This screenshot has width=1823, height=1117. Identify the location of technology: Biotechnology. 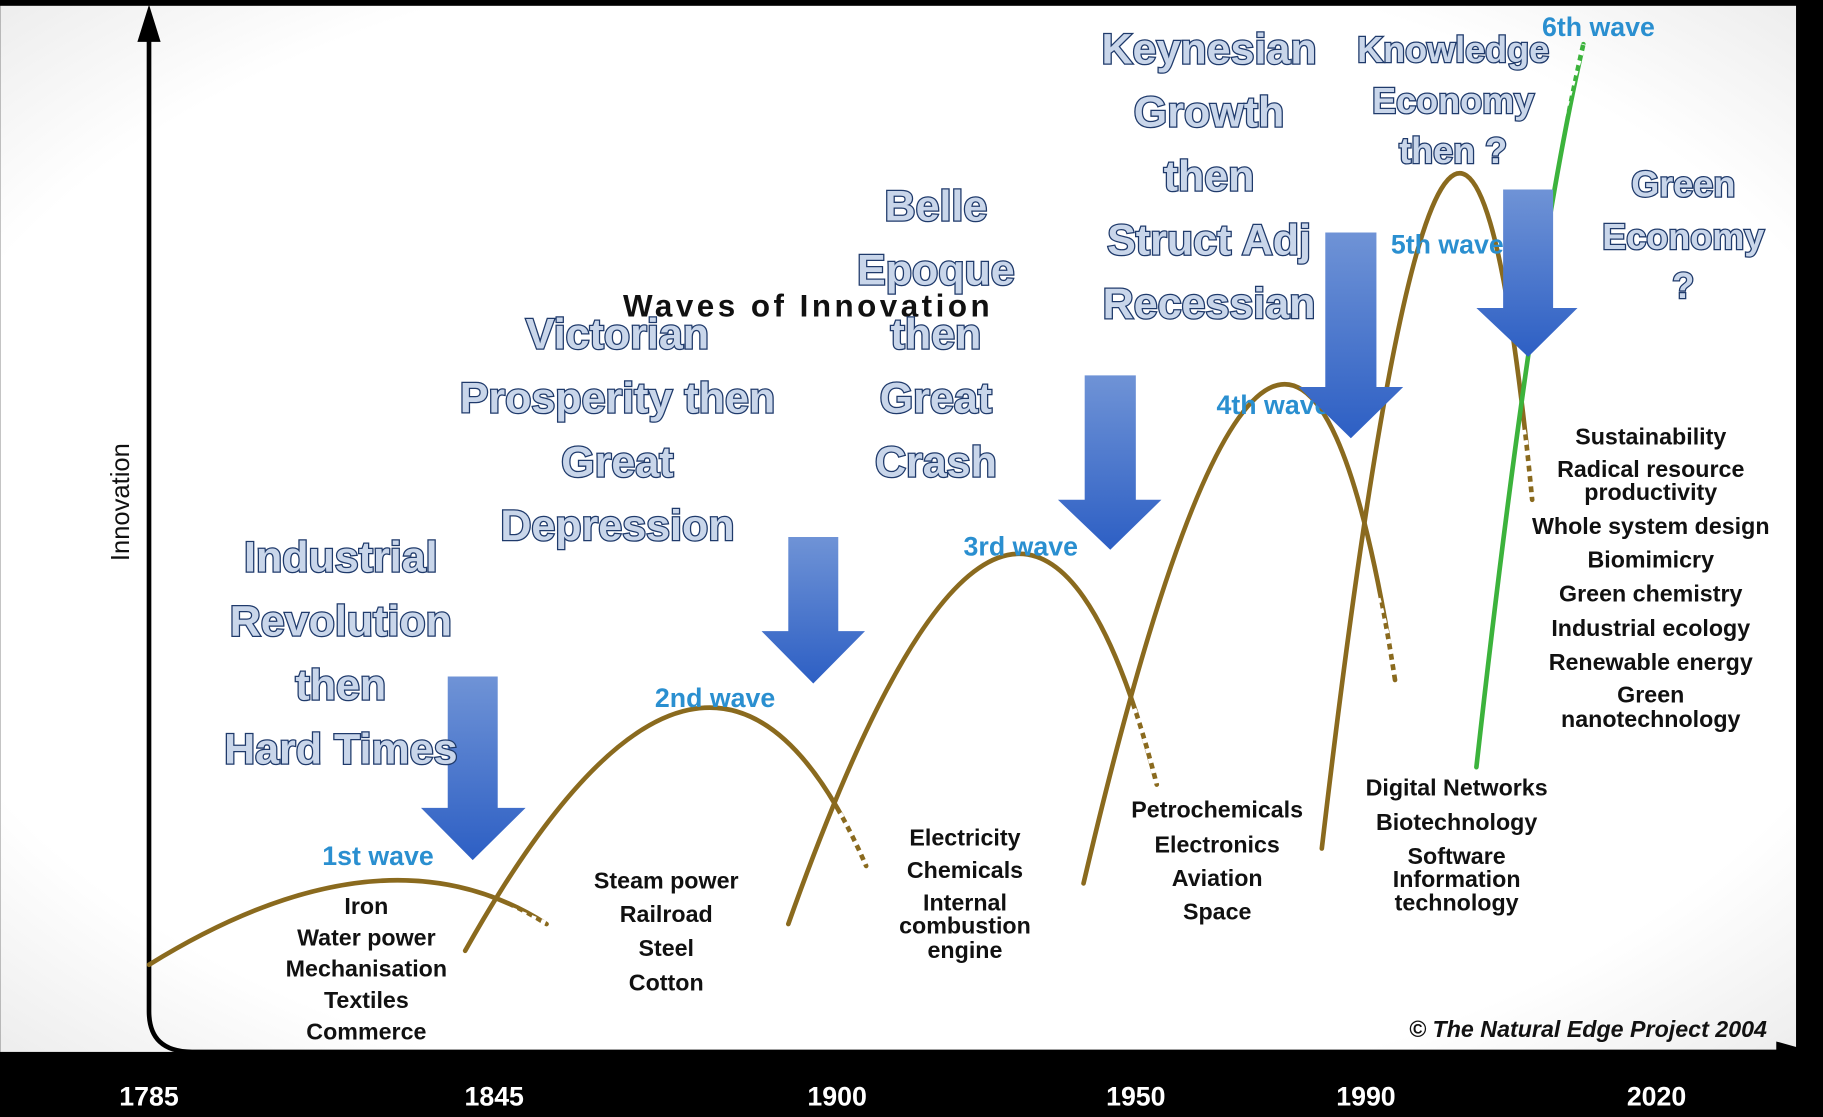
(1456, 822).